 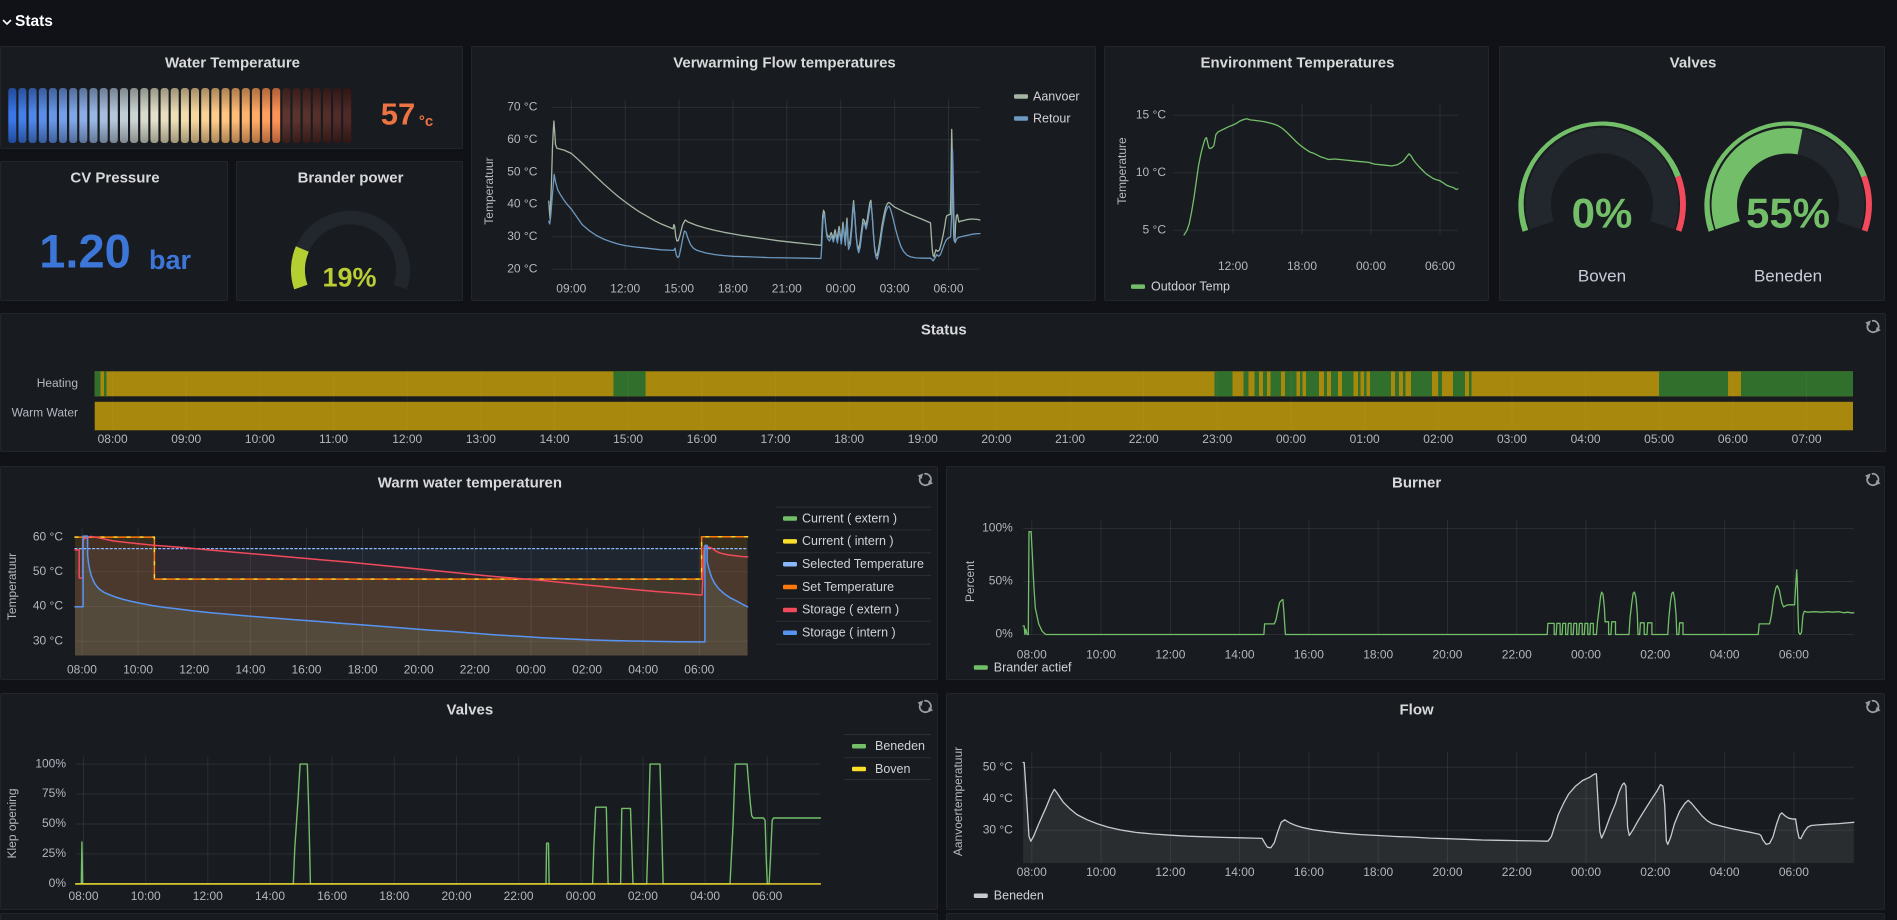 What do you see at coordinates (848, 541) in the screenshot?
I see `svg-text: Current ( intern )` at bounding box center [848, 541].